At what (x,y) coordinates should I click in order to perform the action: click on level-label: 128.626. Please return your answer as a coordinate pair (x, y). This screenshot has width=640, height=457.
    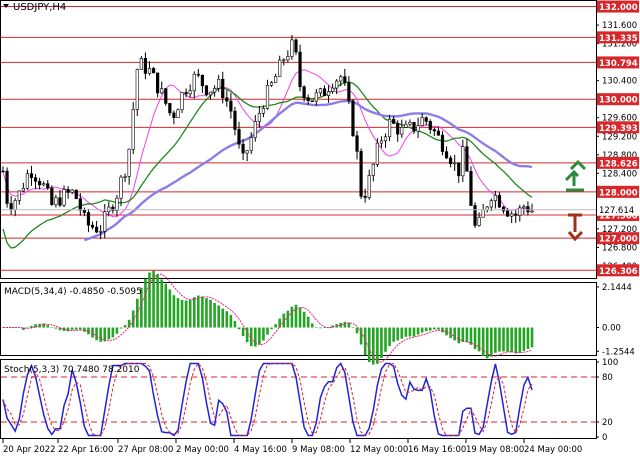
    Looking at the image, I should click on (618, 164).